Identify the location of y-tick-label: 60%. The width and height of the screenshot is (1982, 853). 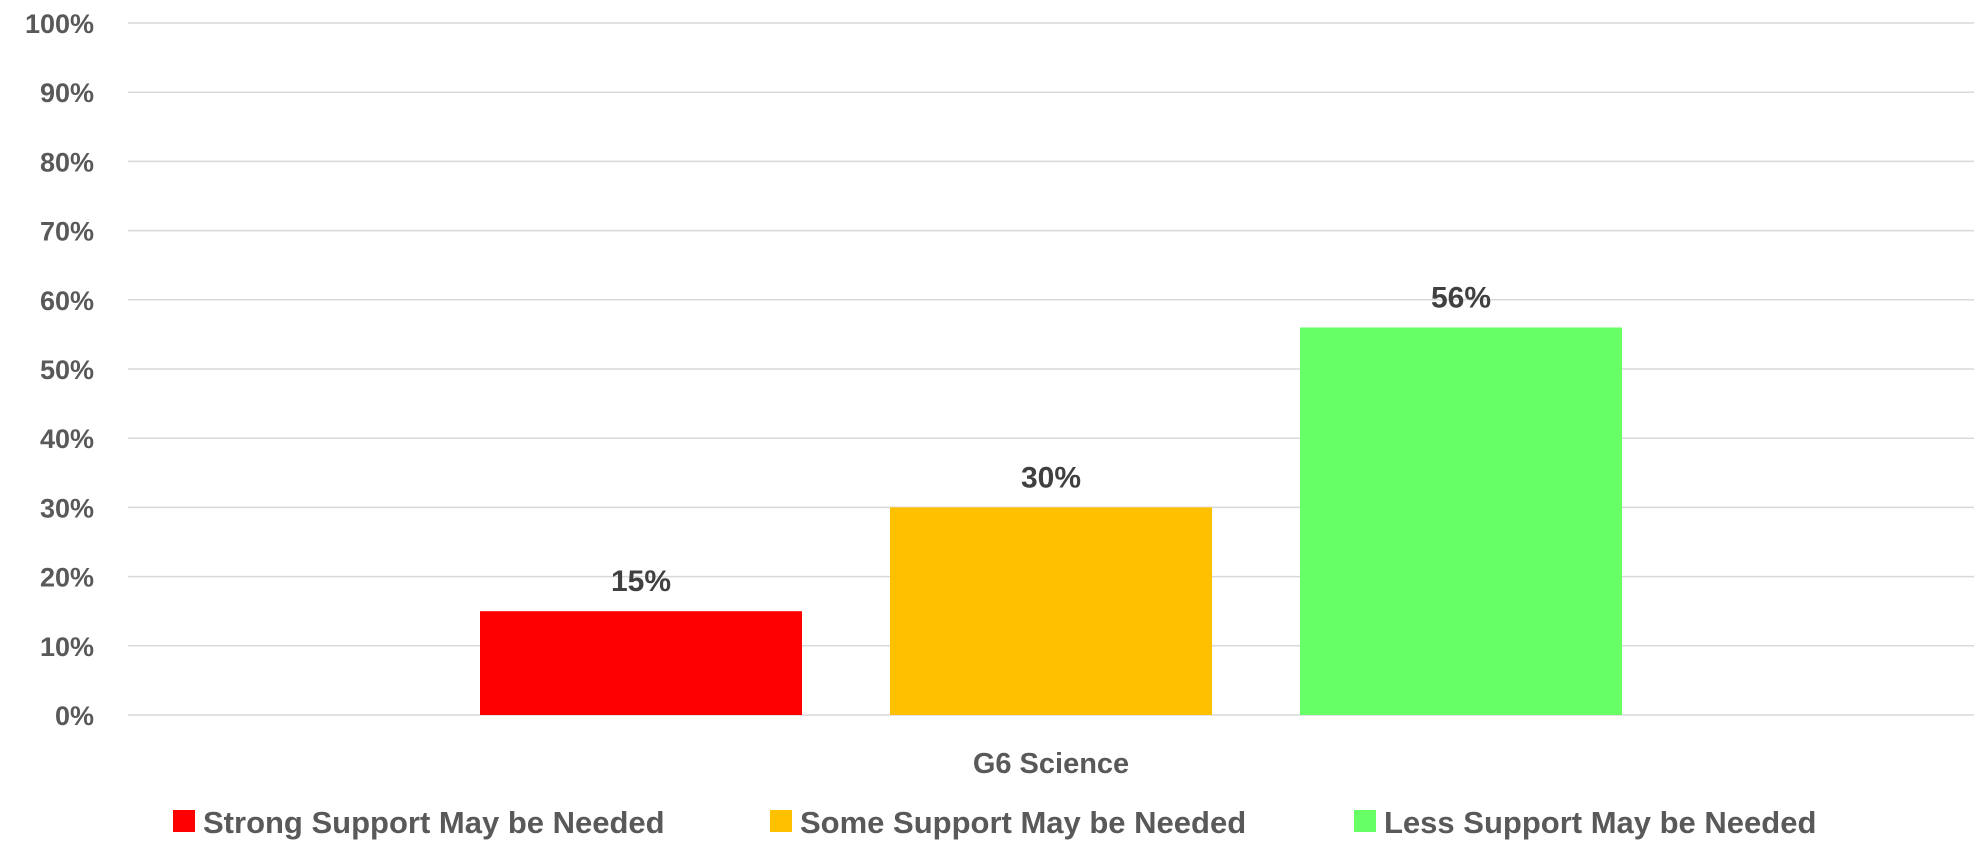
(67, 301).